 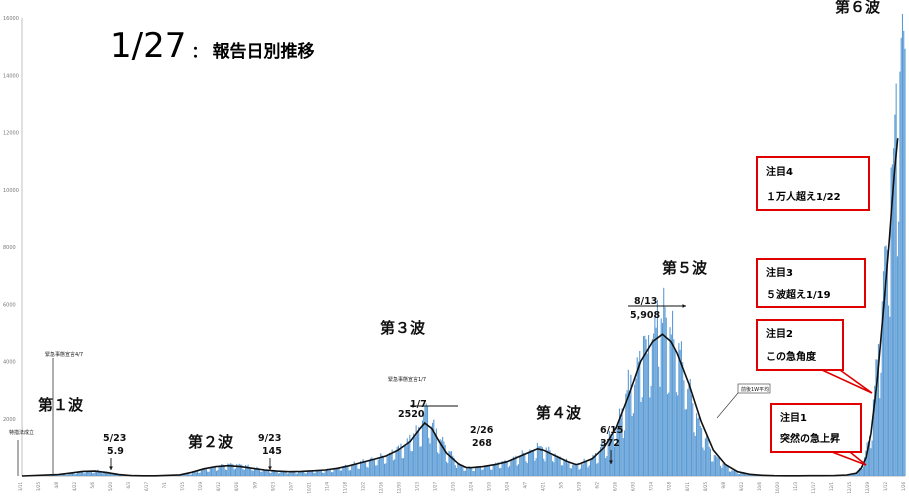 I want to click on callout-4-text: １万人超え1/22, so click(x=803, y=196).